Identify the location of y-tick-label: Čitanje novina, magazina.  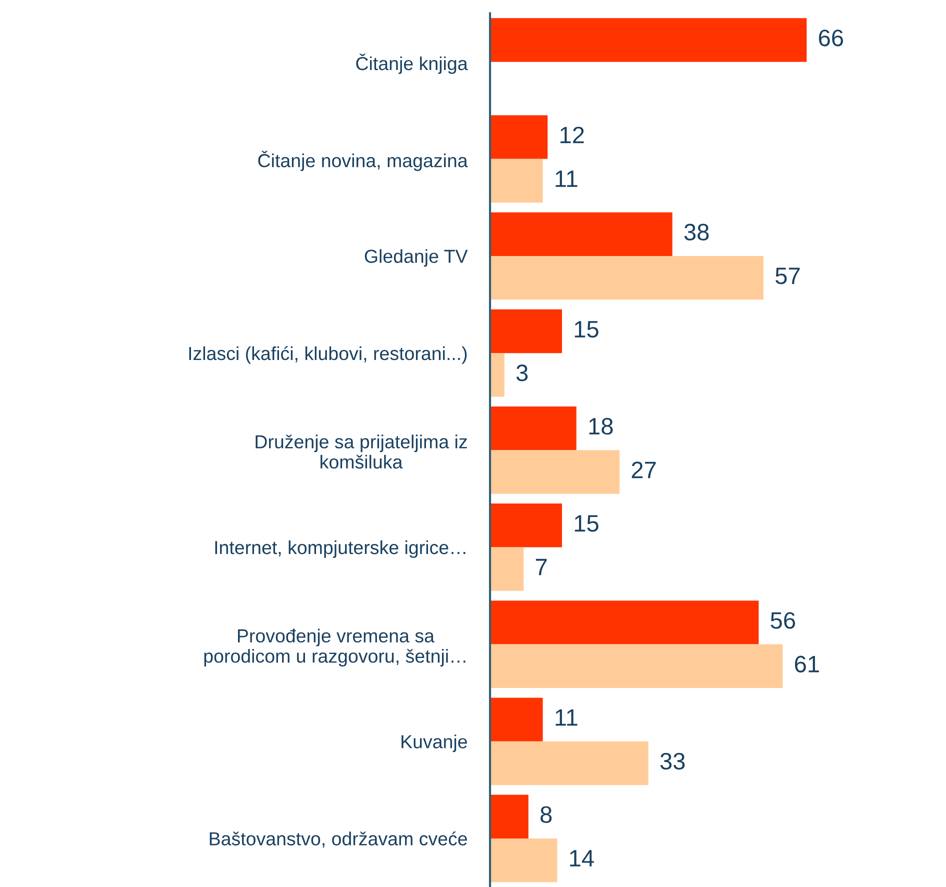
(363, 161).